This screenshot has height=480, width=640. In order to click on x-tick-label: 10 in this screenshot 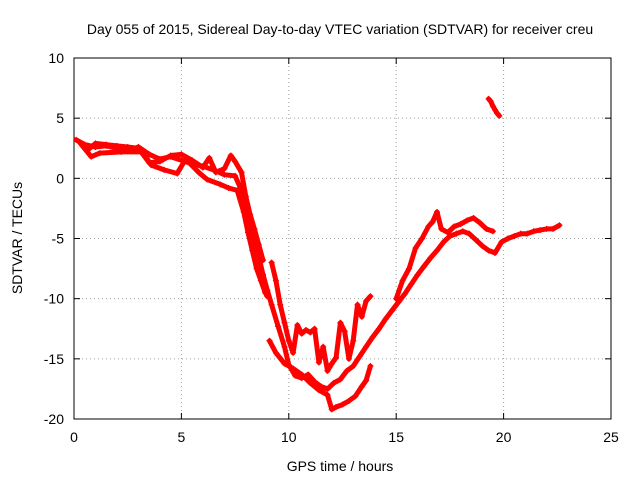, I will do `click(289, 437)`.